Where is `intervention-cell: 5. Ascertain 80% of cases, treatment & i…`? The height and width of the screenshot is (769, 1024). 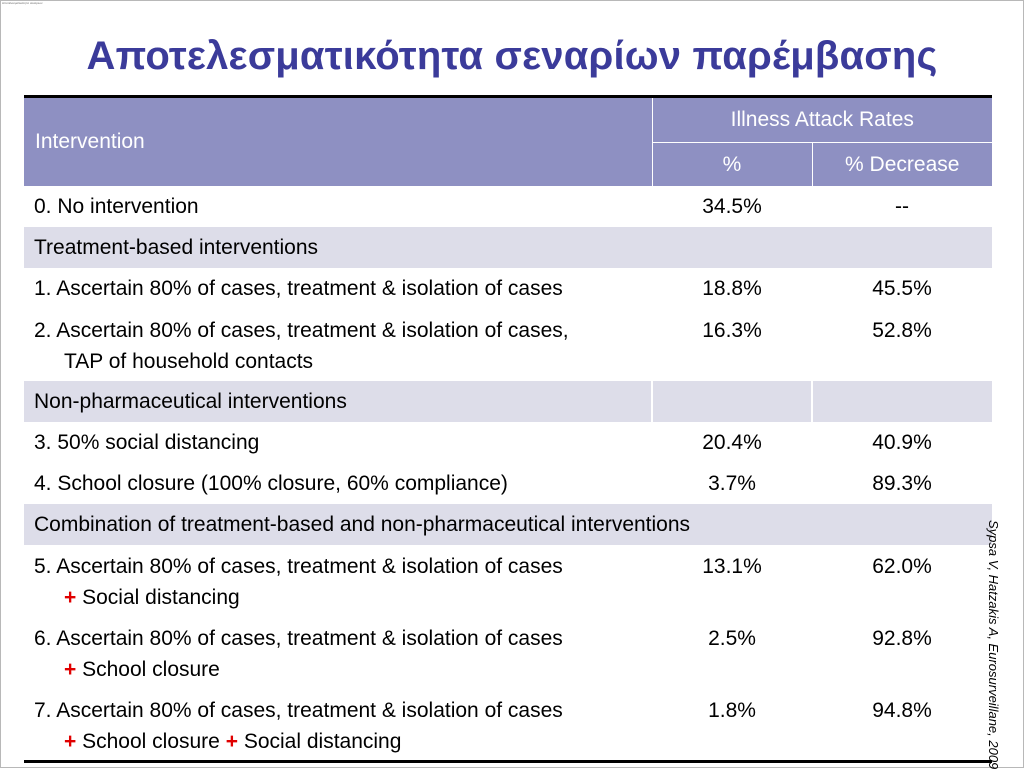
intervention-cell: 5. Ascertain 80% of cases, treatment & i… is located at coordinates (338, 581).